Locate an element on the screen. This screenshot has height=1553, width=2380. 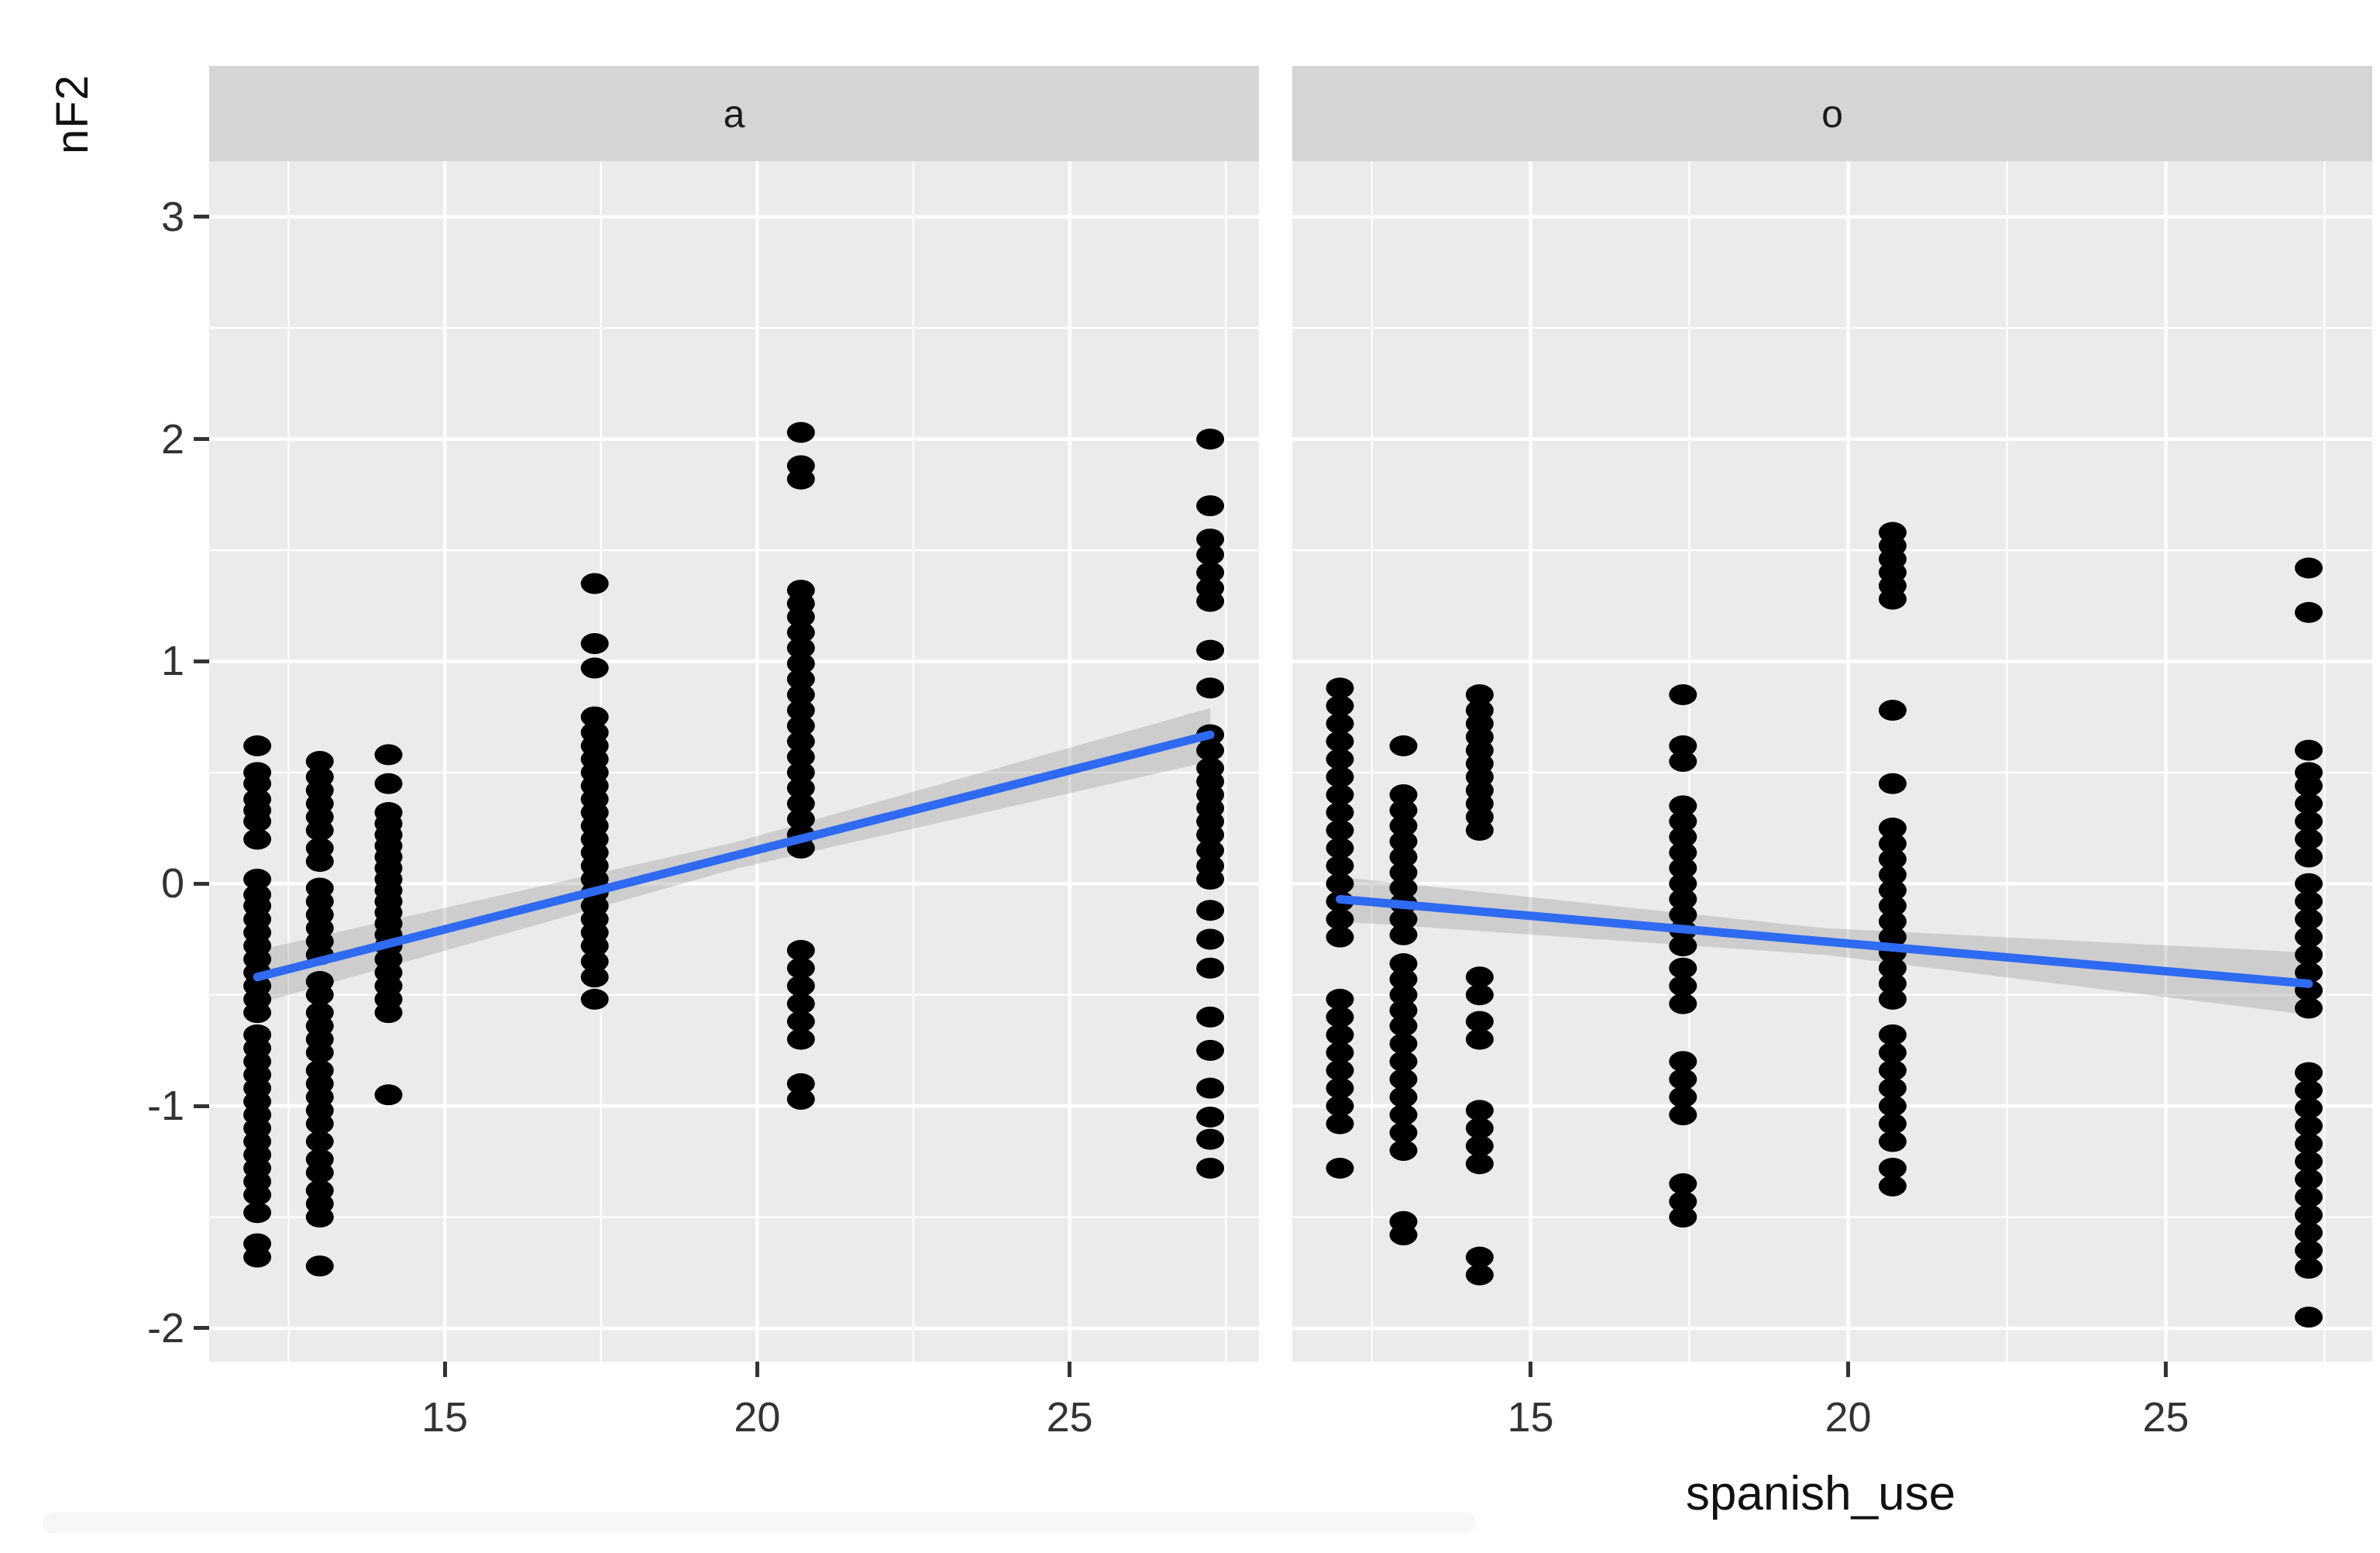
y-axis-title: nF2 is located at coordinates (72, 114).